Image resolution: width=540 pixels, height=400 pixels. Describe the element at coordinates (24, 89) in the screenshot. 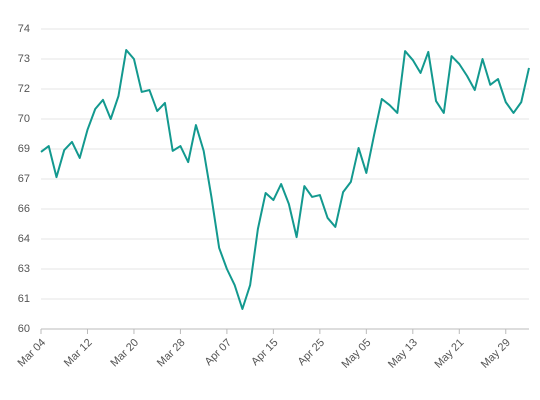

I see `y-tick-label: 72` at that location.